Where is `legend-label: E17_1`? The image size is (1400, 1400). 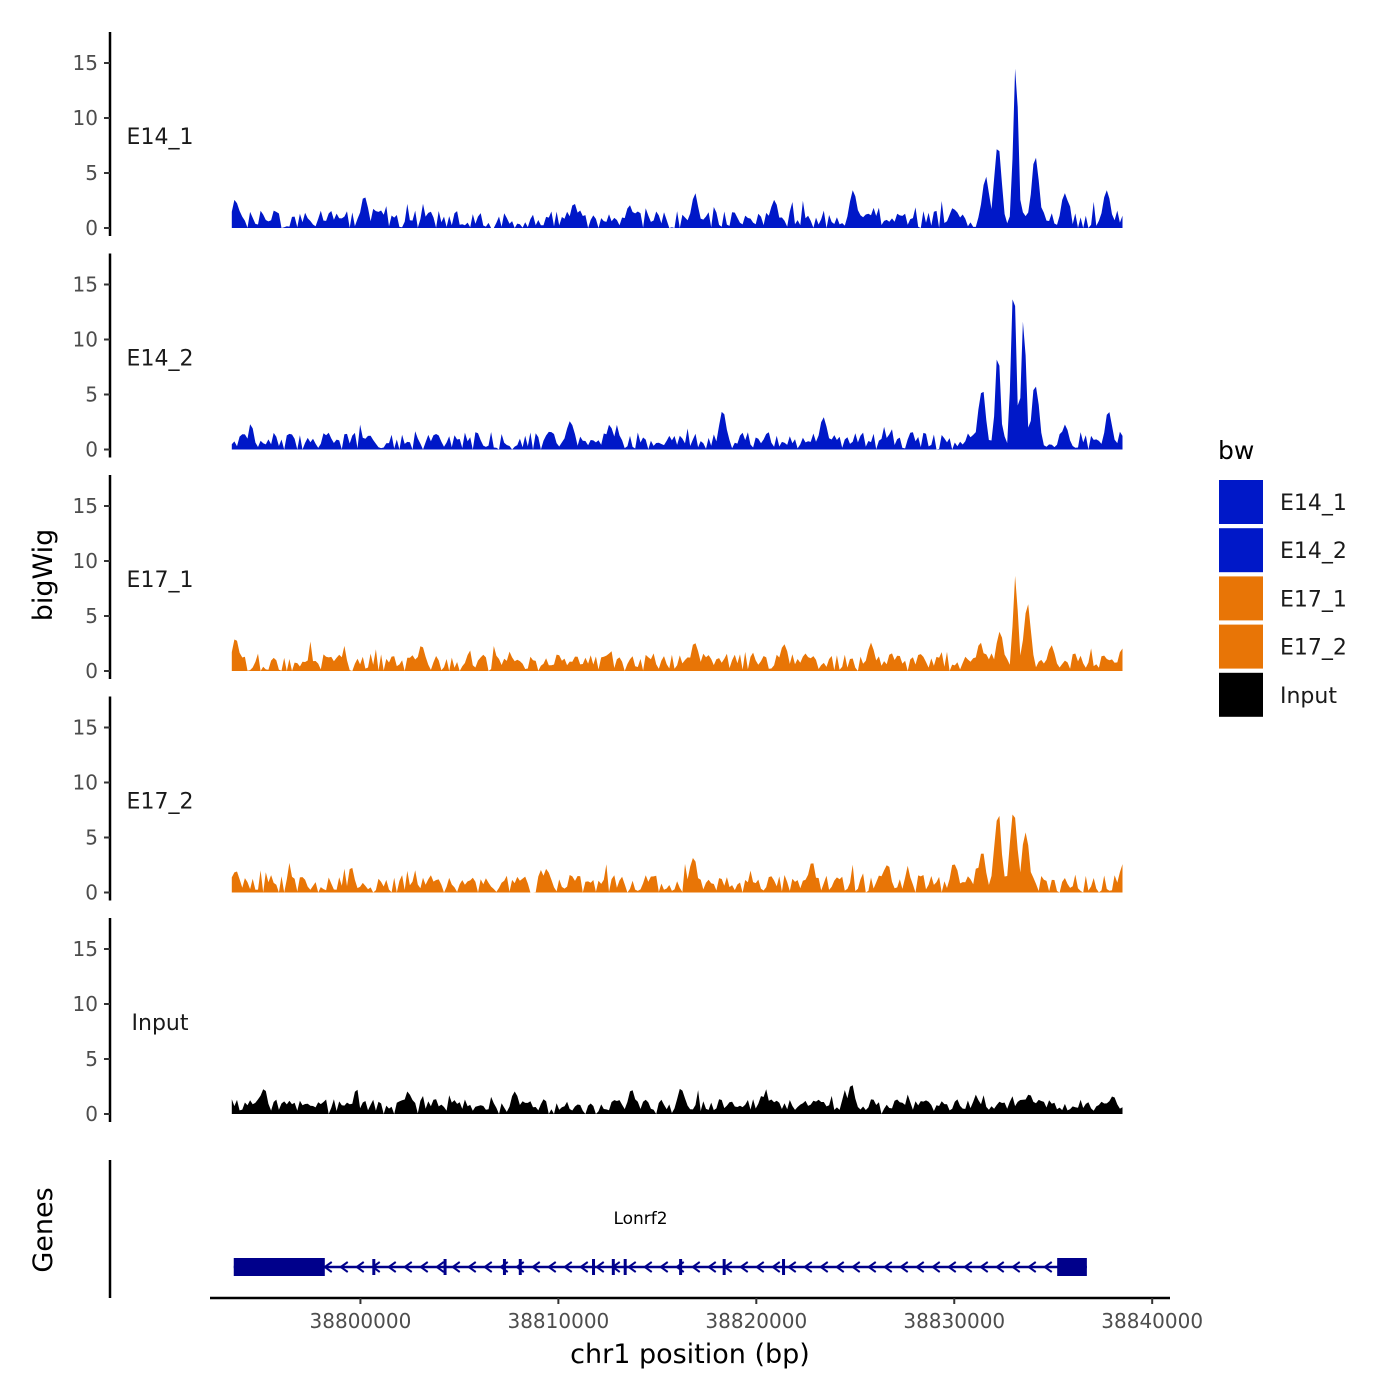
legend-label: E17_1 is located at coordinates (1313, 599).